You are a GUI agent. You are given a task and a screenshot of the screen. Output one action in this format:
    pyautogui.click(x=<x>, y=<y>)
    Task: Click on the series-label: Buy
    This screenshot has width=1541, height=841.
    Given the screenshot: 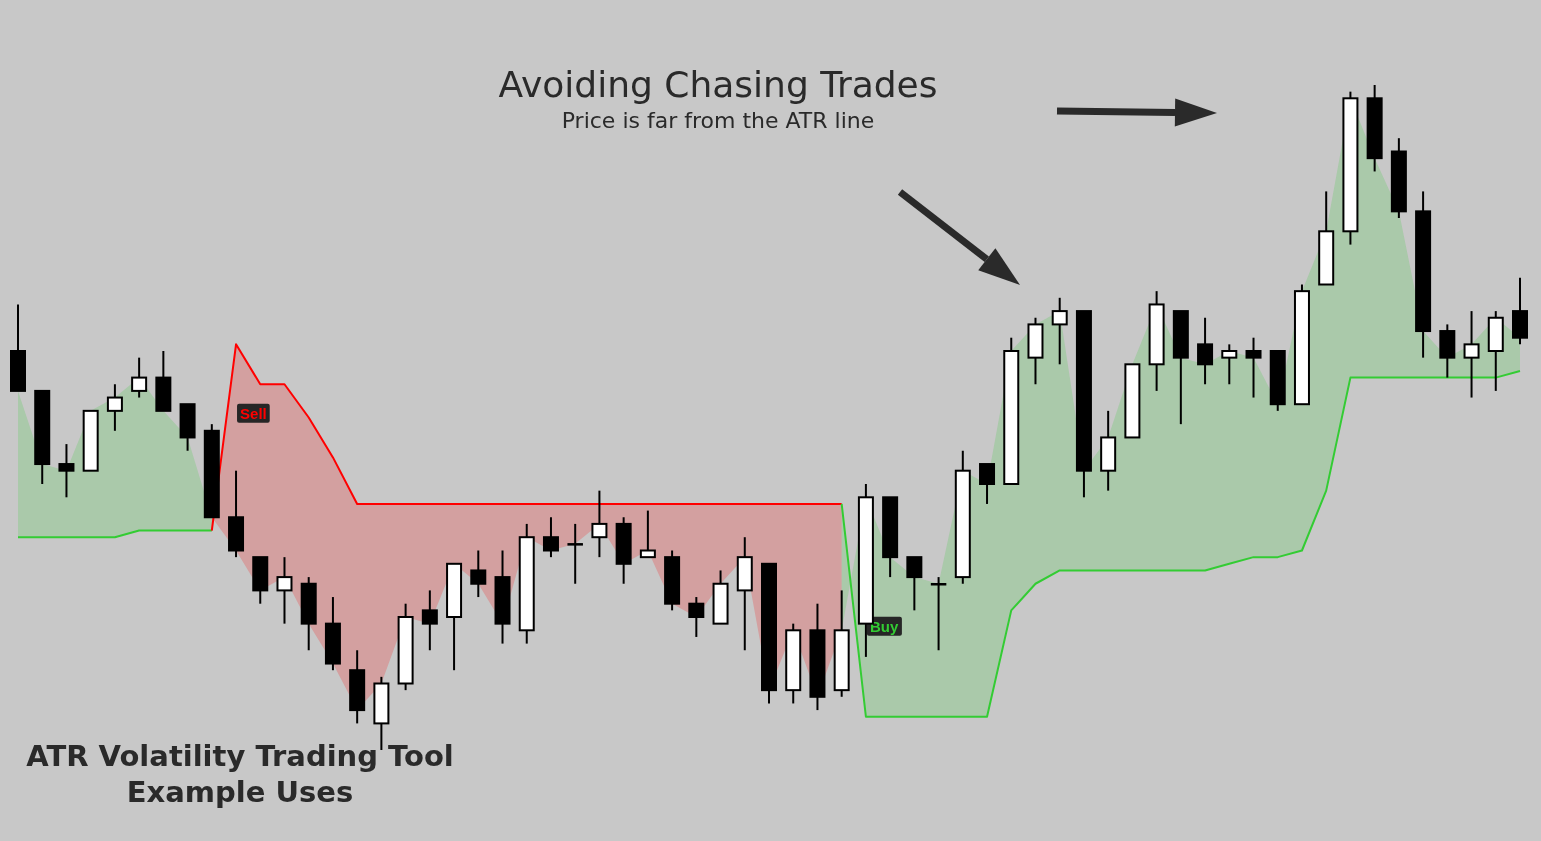 What is the action you would take?
    pyautogui.click(x=884, y=626)
    